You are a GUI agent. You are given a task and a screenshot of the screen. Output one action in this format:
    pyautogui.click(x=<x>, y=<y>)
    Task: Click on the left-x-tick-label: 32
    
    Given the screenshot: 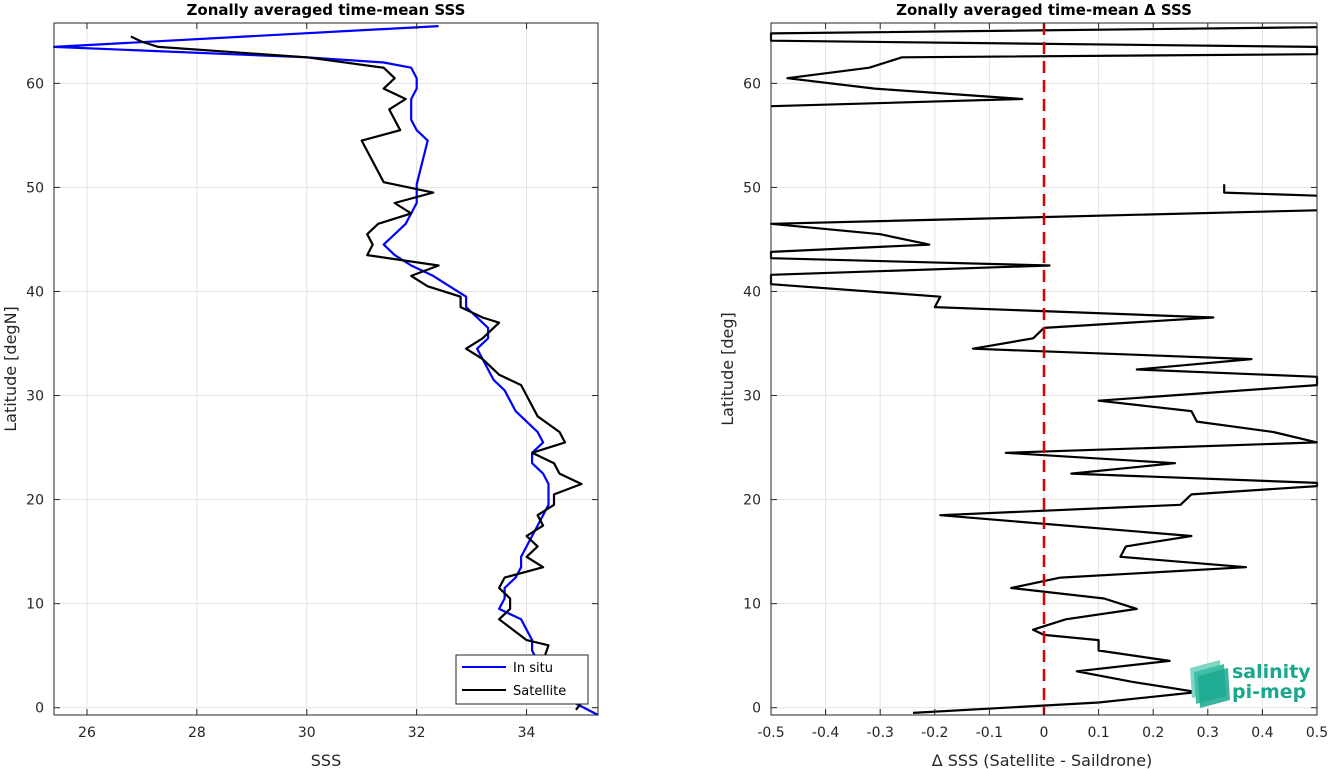 What is the action you would take?
    pyautogui.click(x=417, y=733)
    